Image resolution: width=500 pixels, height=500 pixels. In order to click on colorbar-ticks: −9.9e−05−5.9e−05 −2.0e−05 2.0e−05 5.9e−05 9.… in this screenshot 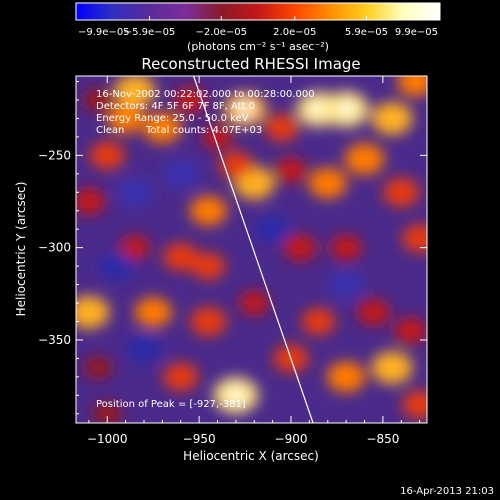, I will do `click(258, 27)`.